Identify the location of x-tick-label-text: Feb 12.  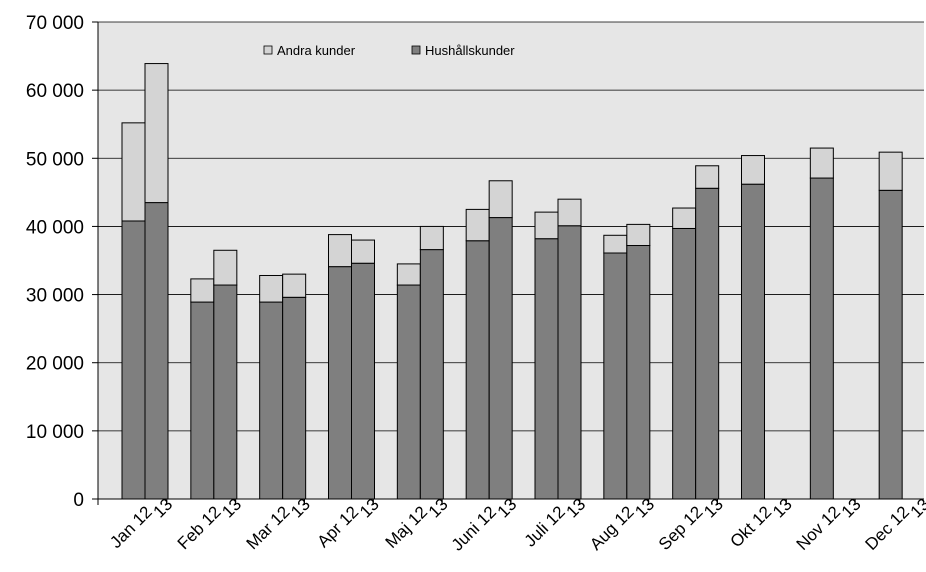
(199, 527).